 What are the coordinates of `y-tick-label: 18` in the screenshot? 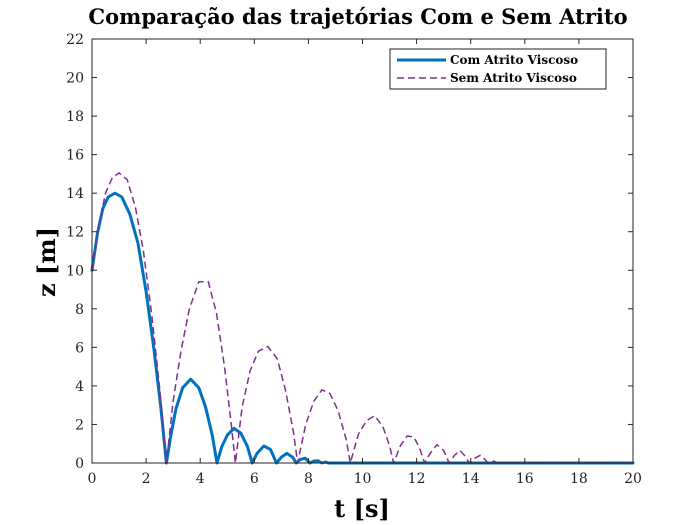 It's located at (75, 117).